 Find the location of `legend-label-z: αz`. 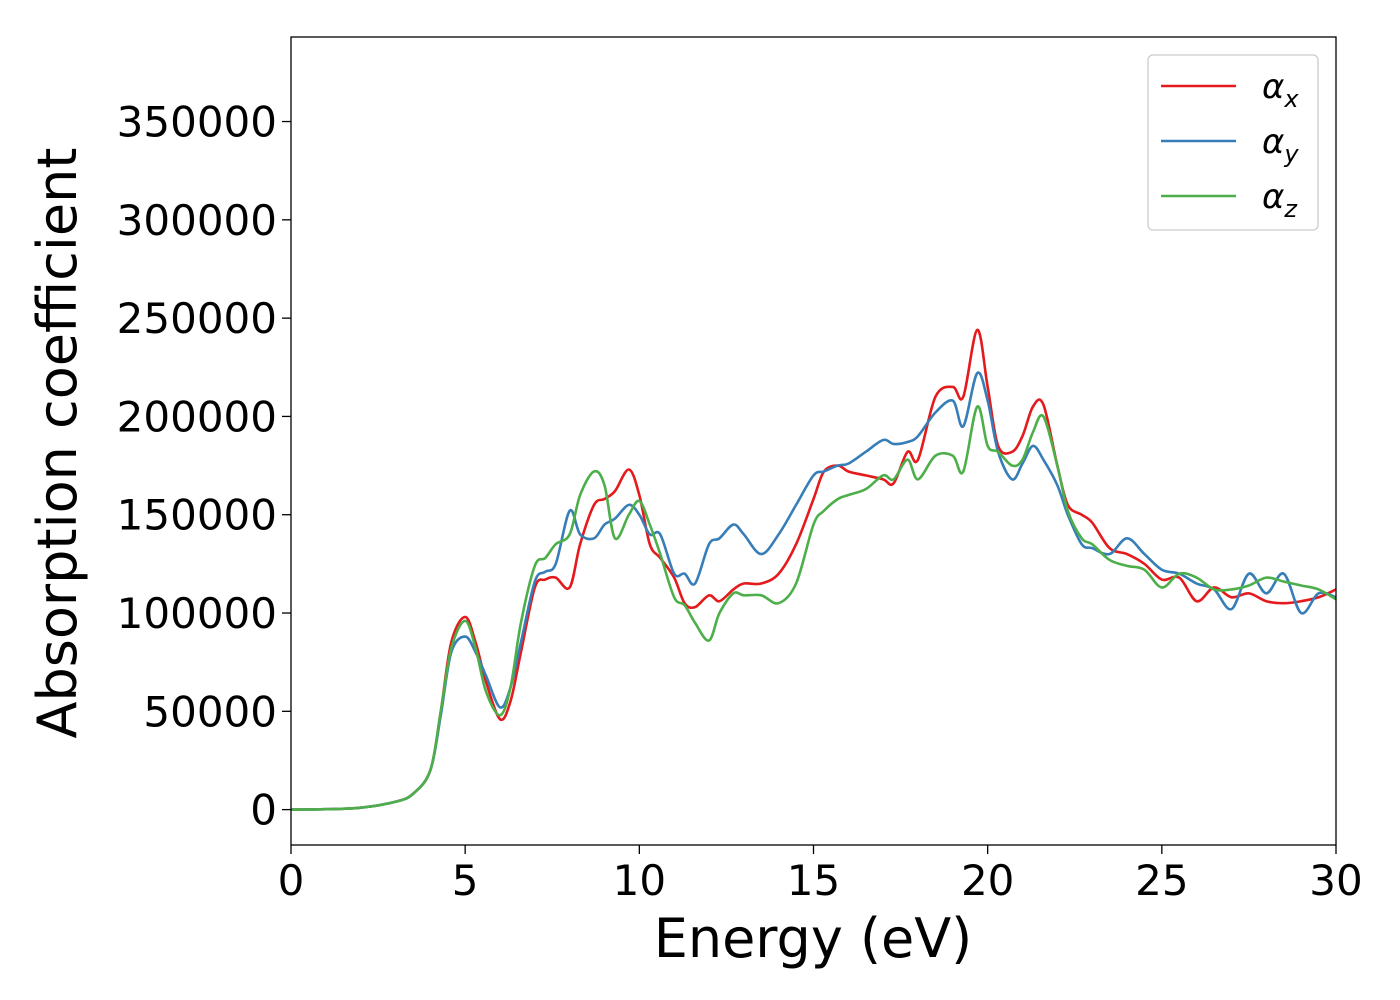

legend-label-z: αz is located at coordinates (1280, 200).